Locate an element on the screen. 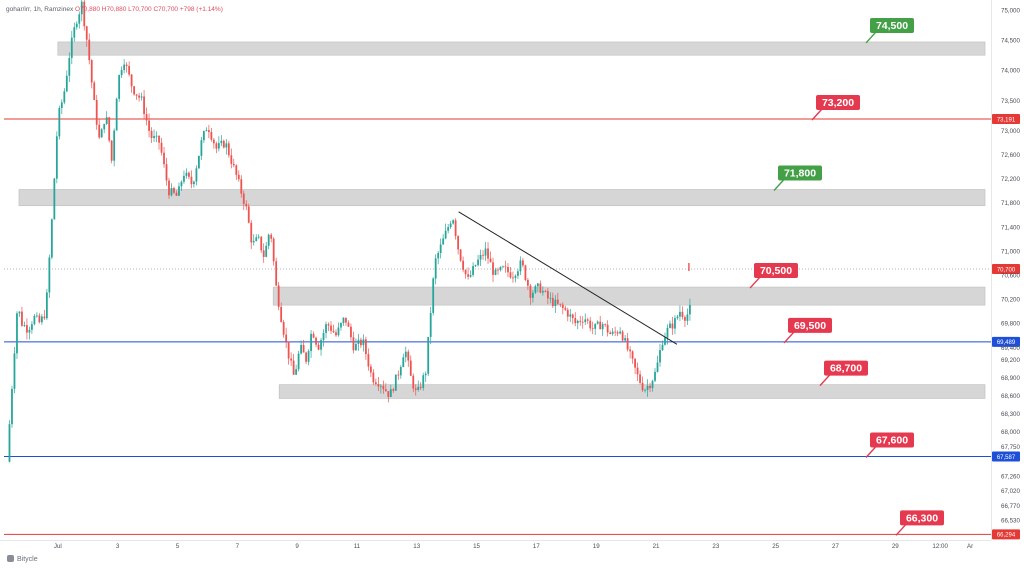 The width and height of the screenshot is (1024, 568). callout-box is located at coordinates (846, 368).